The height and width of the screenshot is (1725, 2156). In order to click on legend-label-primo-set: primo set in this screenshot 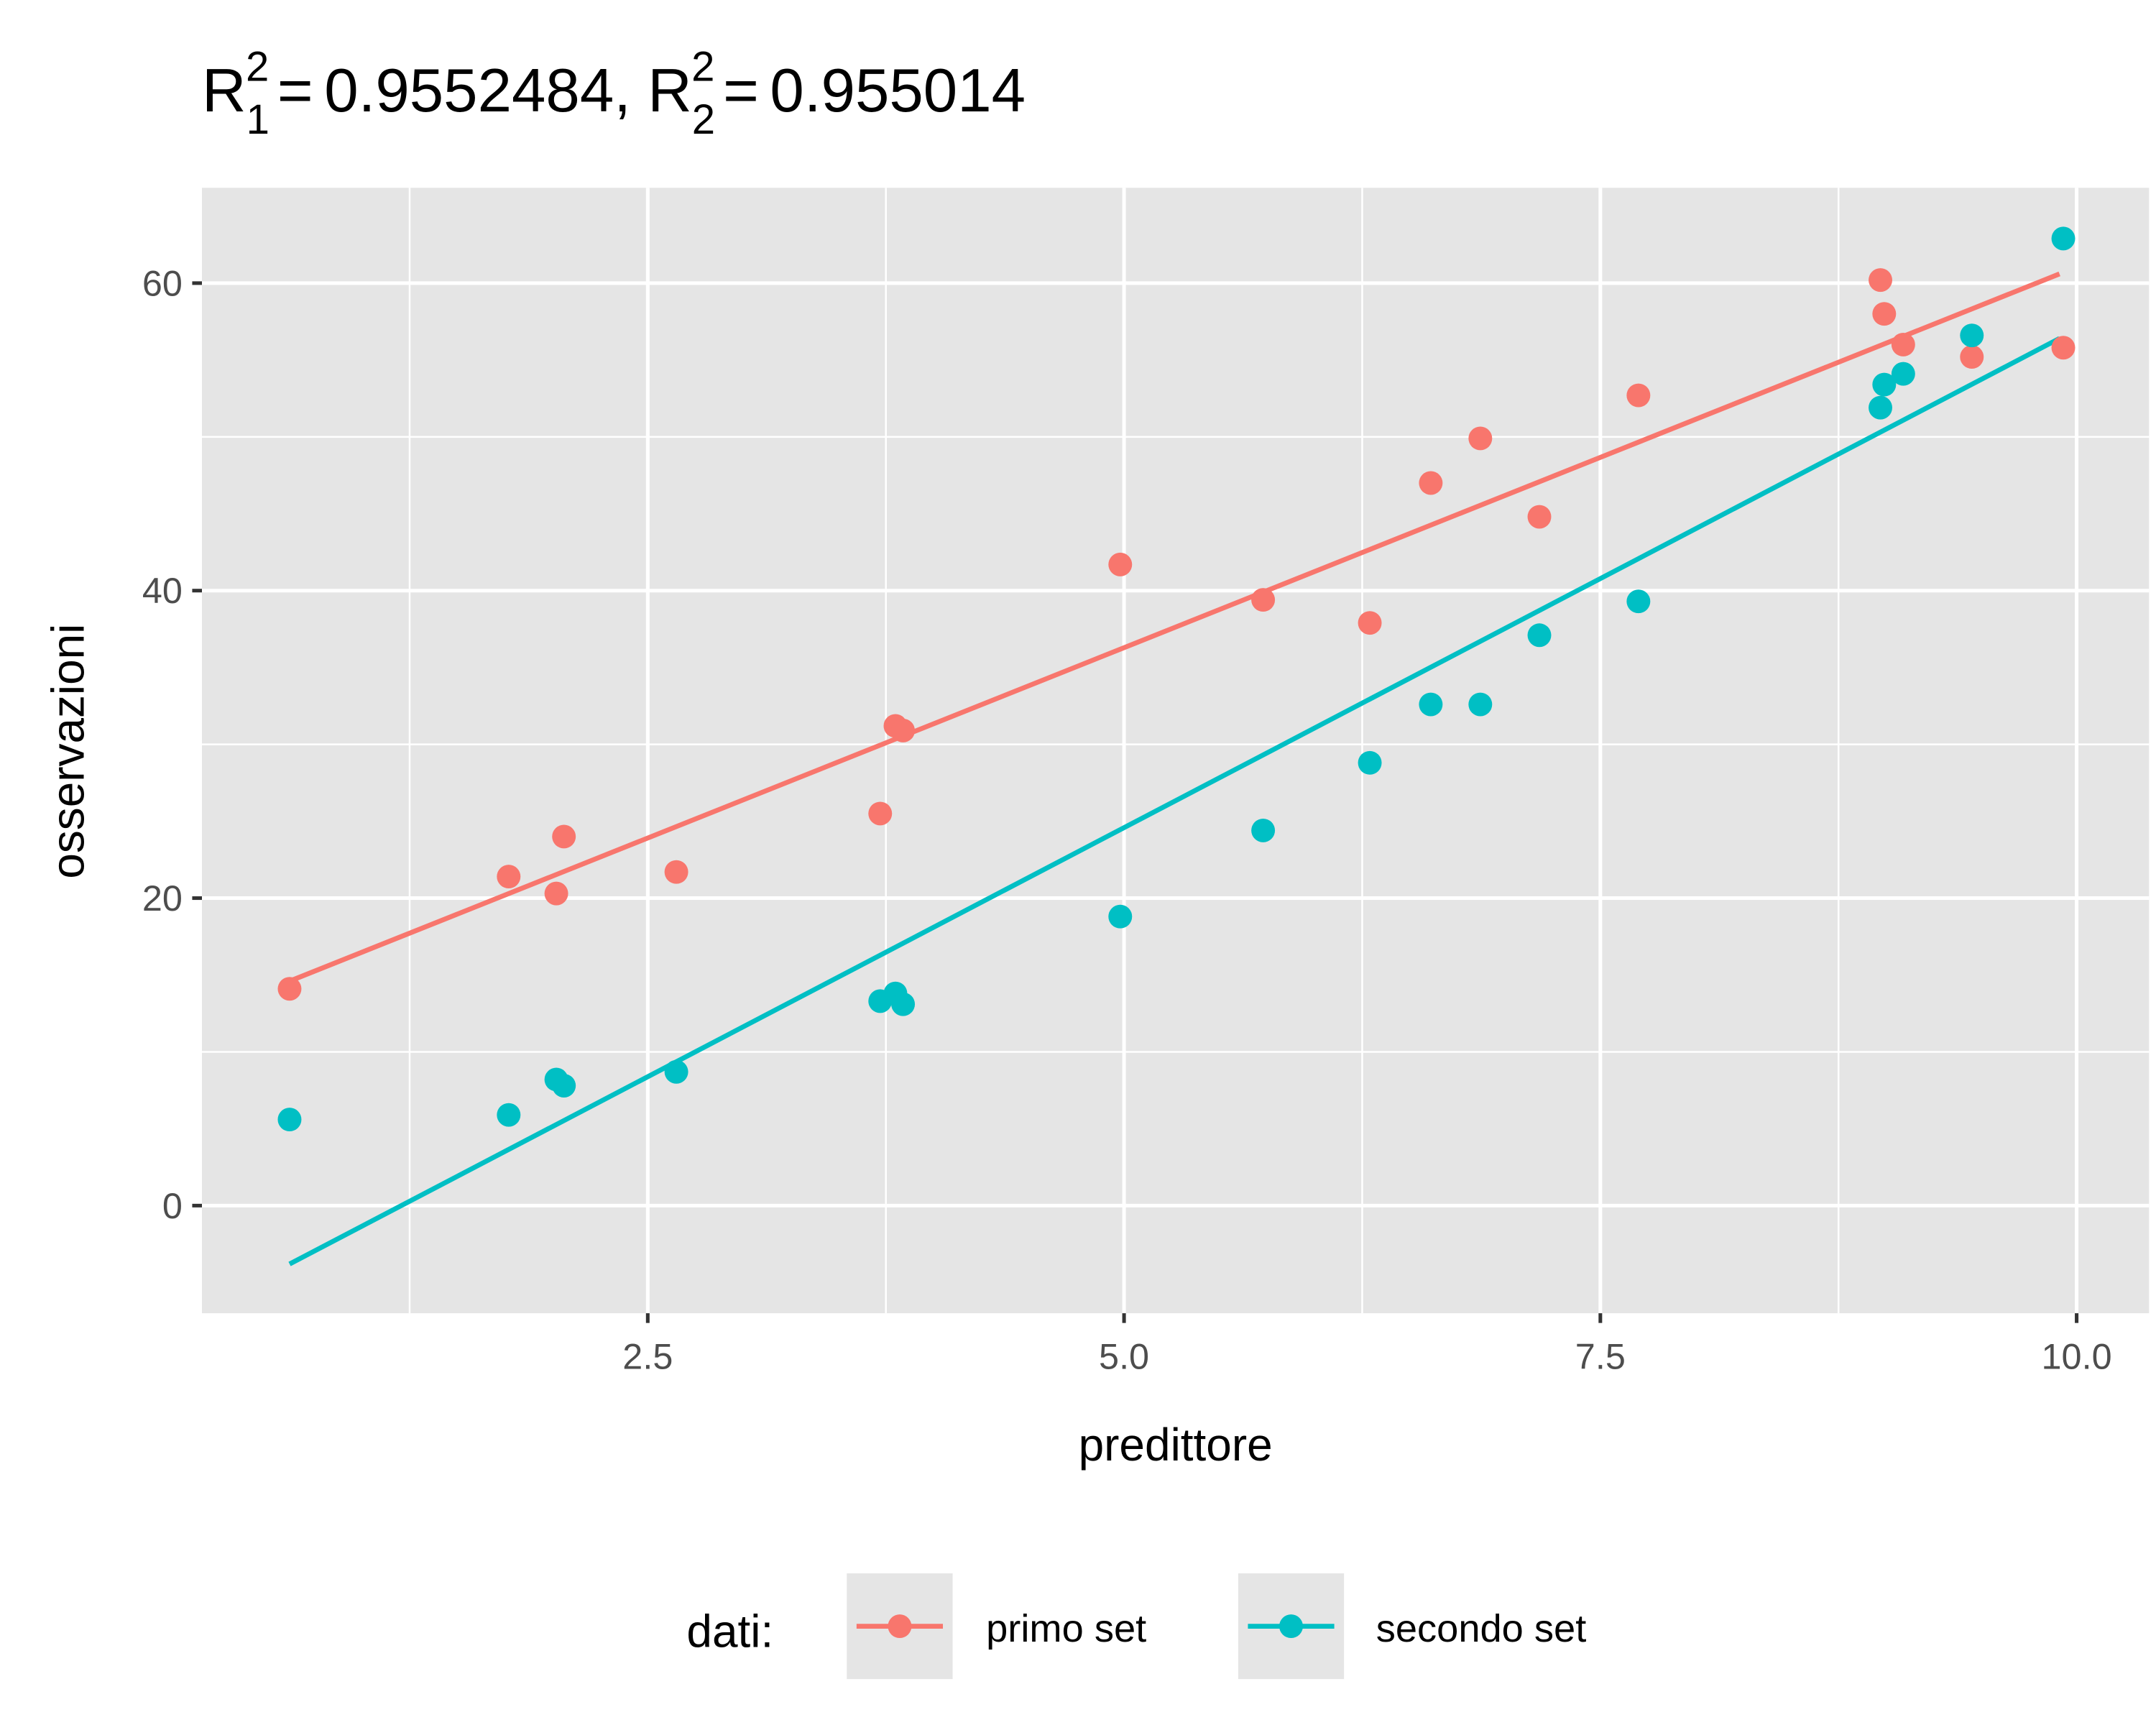, I will do `click(1066, 1628)`.